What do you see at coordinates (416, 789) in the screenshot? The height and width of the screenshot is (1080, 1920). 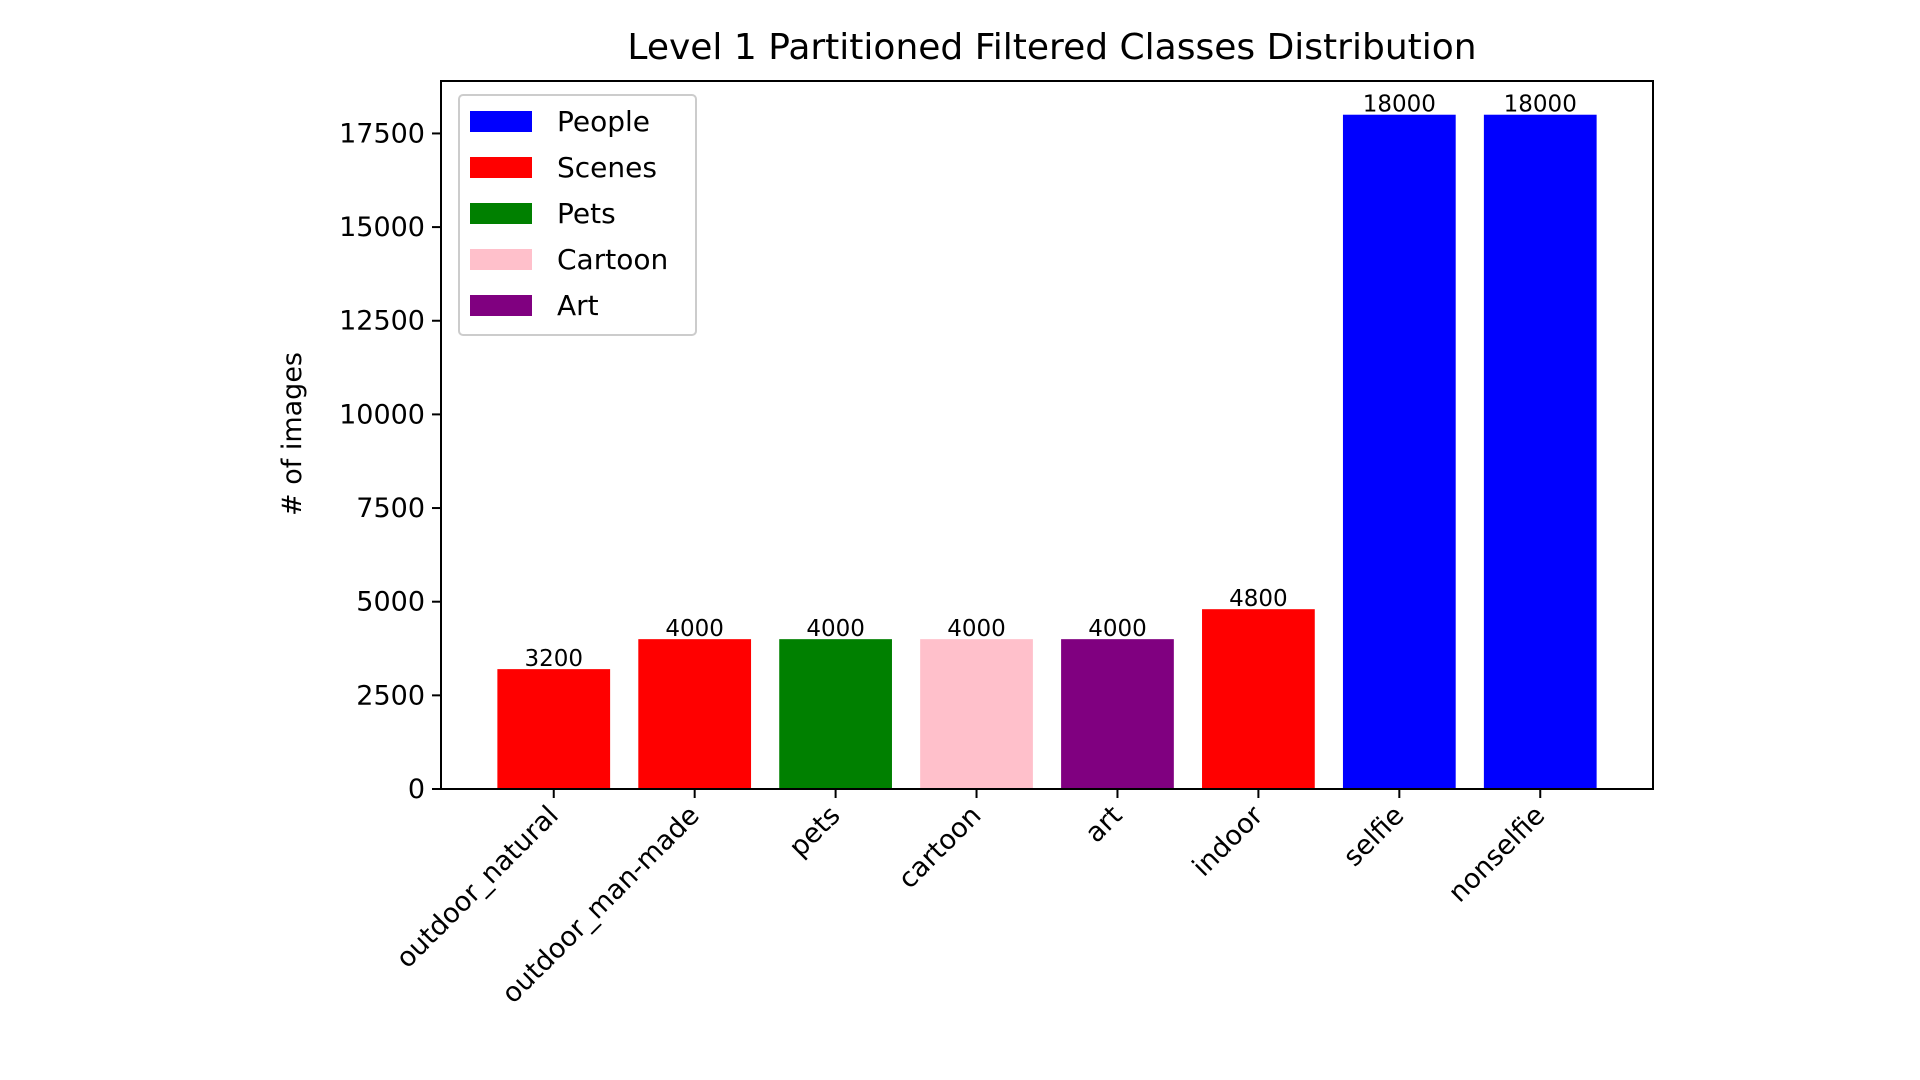 I see `y-tick-label: 0` at bounding box center [416, 789].